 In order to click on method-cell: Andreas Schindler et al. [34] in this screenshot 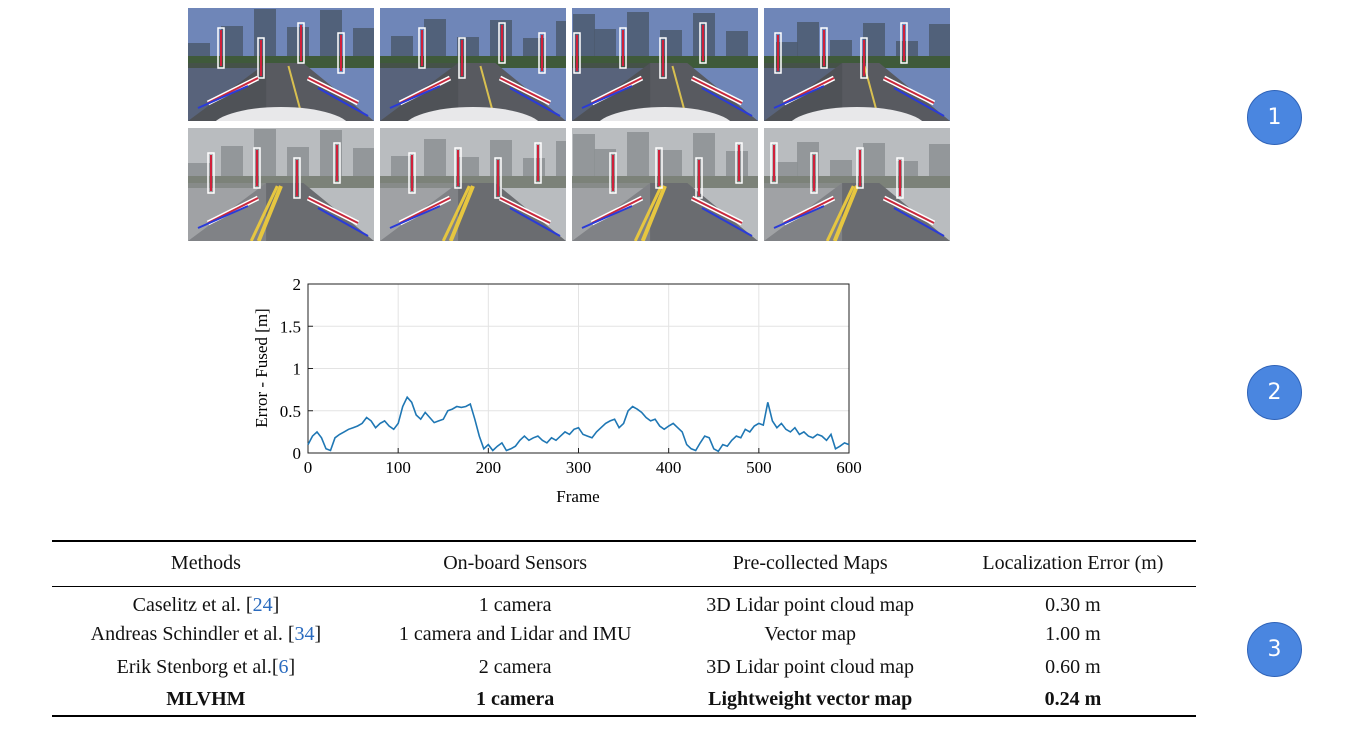, I will do `click(206, 634)`.